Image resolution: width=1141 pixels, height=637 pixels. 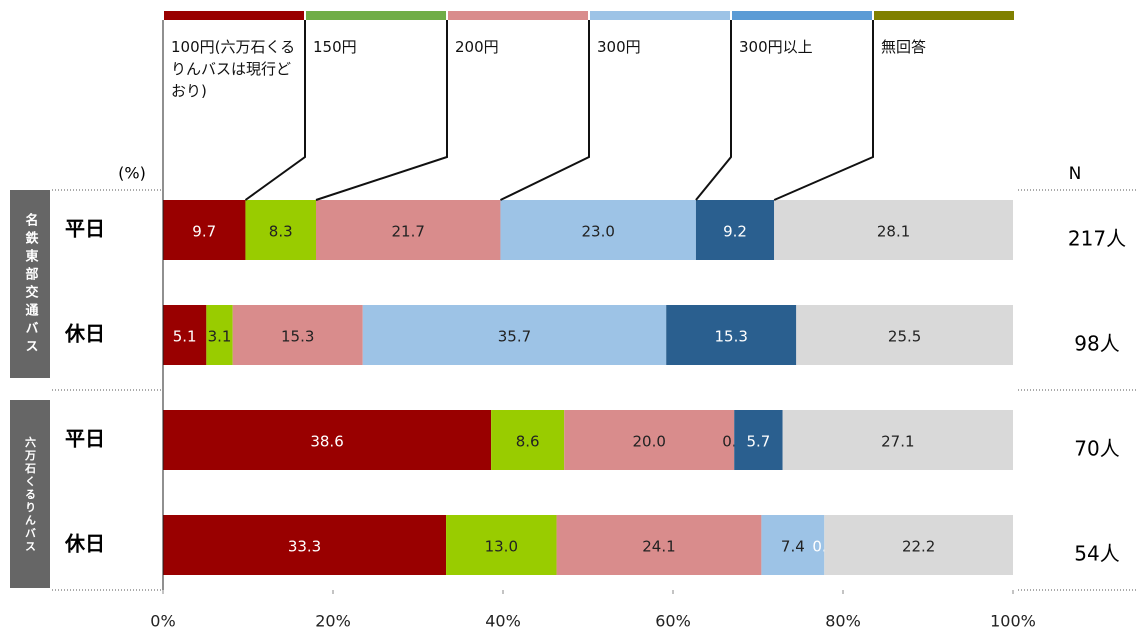 I want to click on value-label: 24.1, so click(x=658, y=547).